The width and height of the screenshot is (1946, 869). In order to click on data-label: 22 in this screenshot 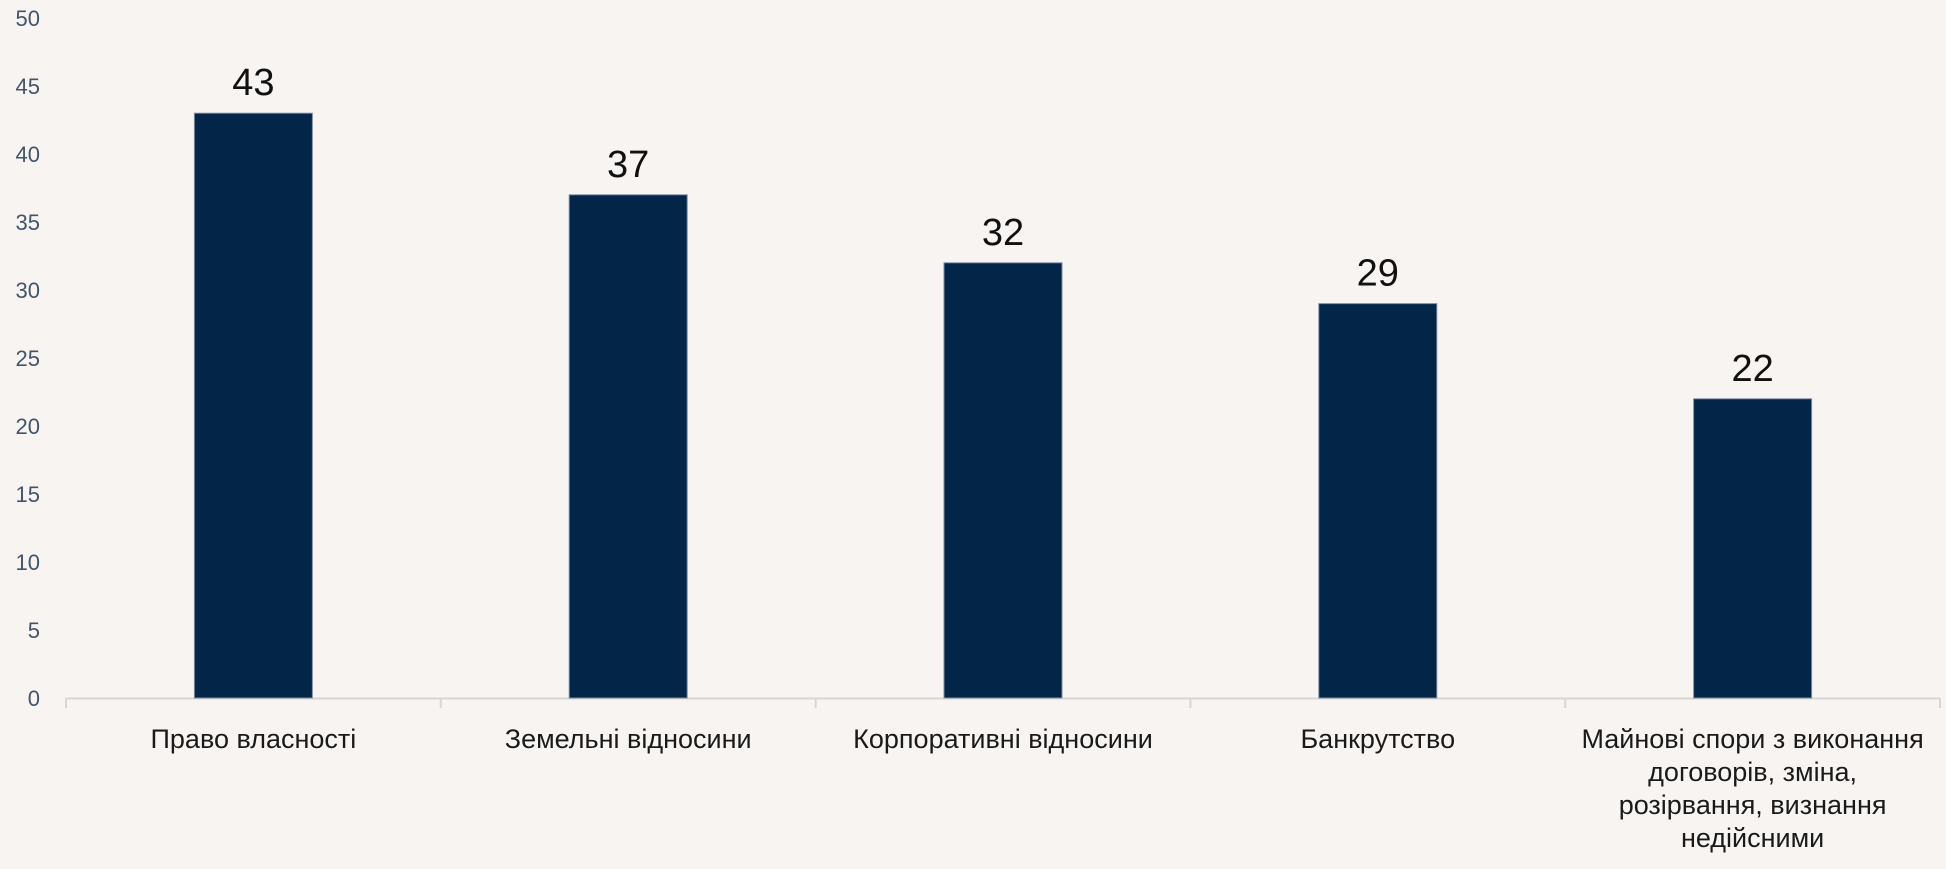, I will do `click(1752, 369)`.